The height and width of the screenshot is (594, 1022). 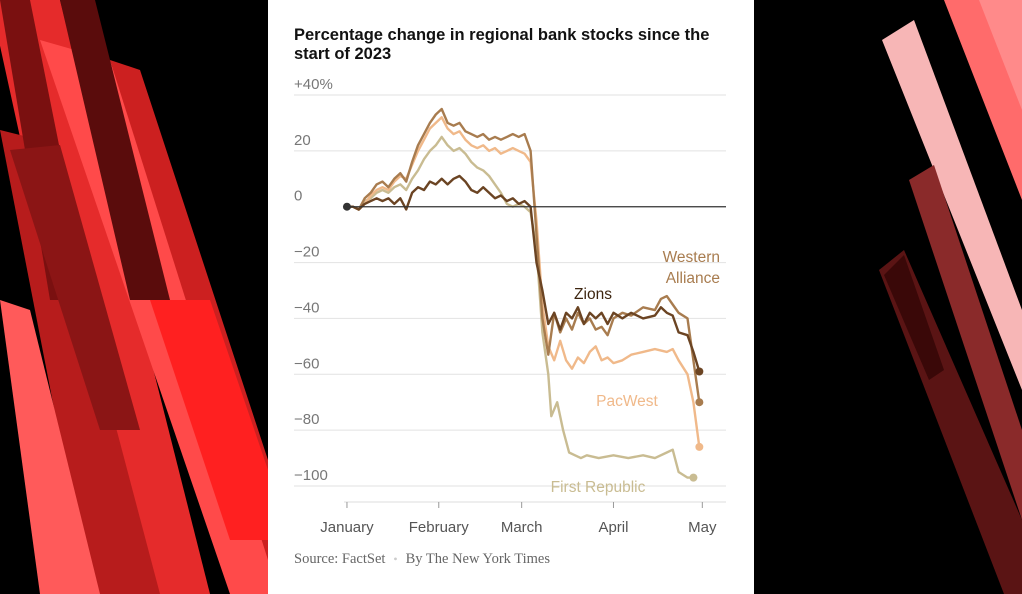 I want to click on decorative-red-bars-right, so click(x=950, y=297).